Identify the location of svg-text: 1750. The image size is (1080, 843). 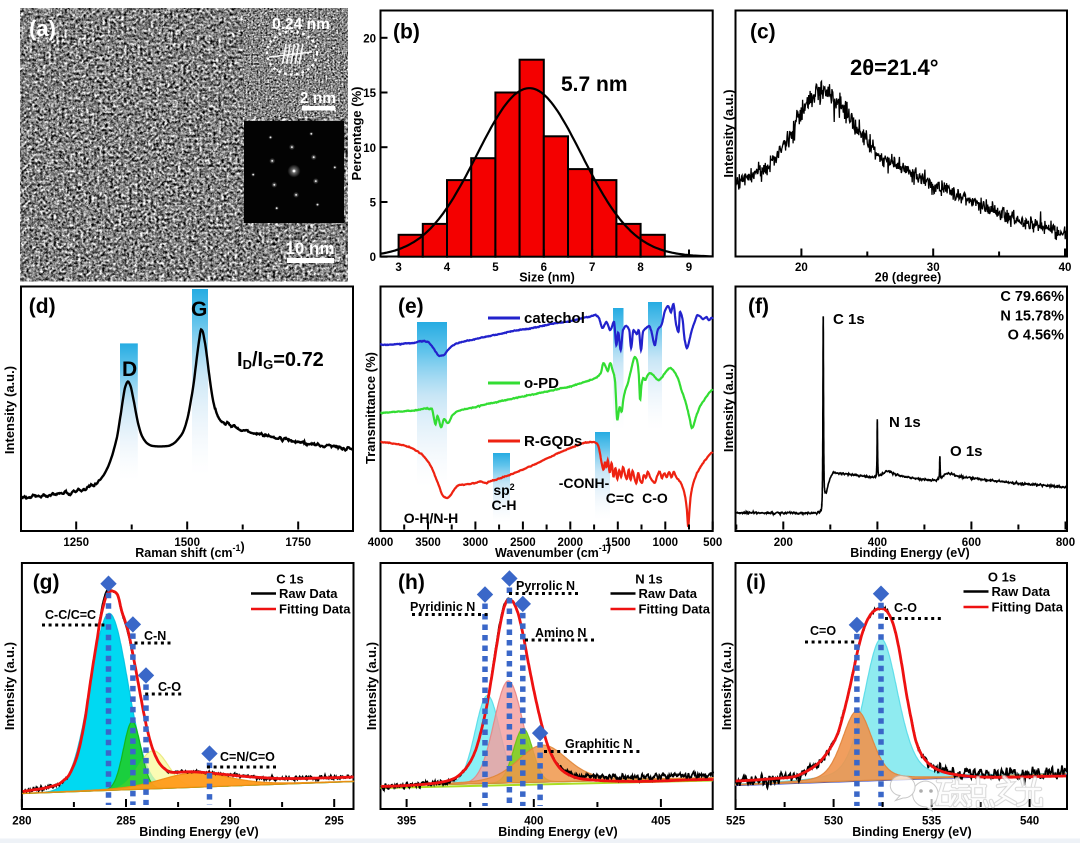
(298, 543).